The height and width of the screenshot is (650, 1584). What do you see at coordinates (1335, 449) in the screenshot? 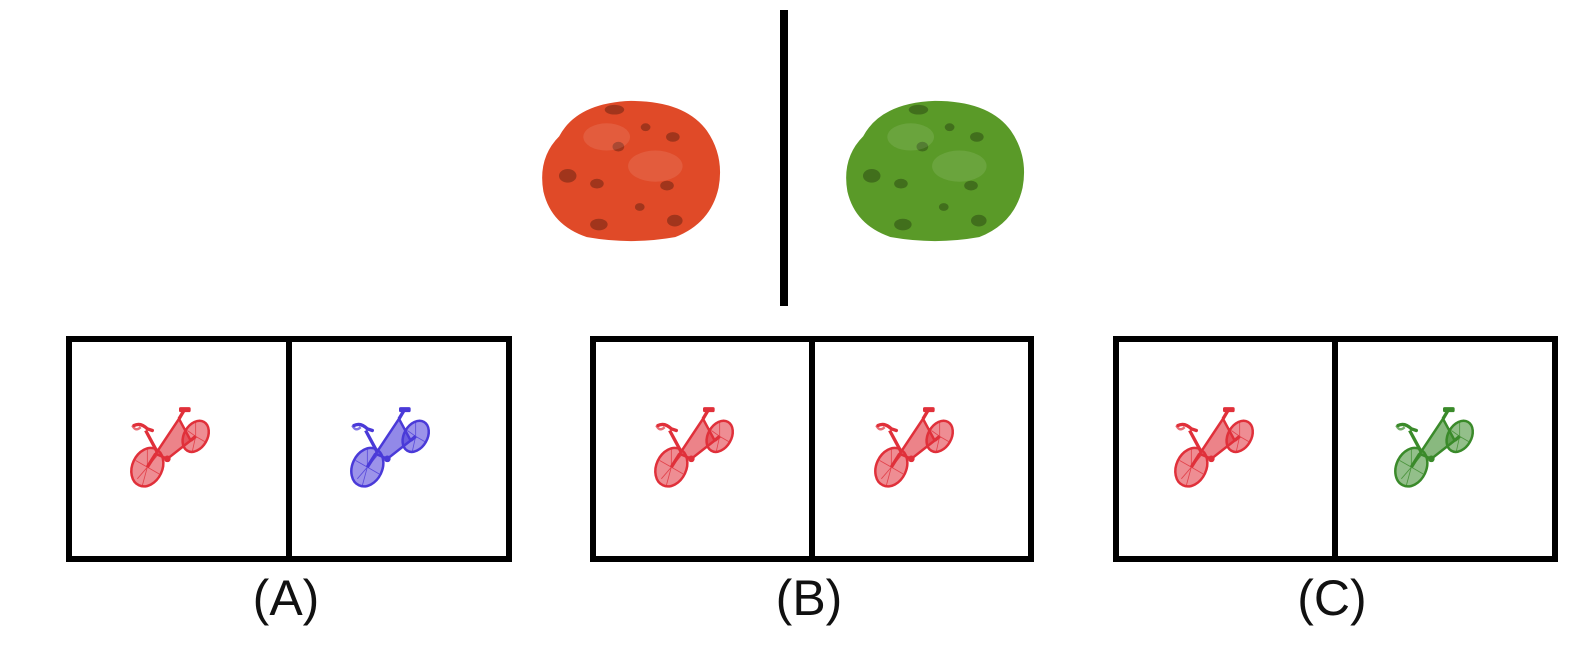
I see `option-c-panel` at bounding box center [1335, 449].